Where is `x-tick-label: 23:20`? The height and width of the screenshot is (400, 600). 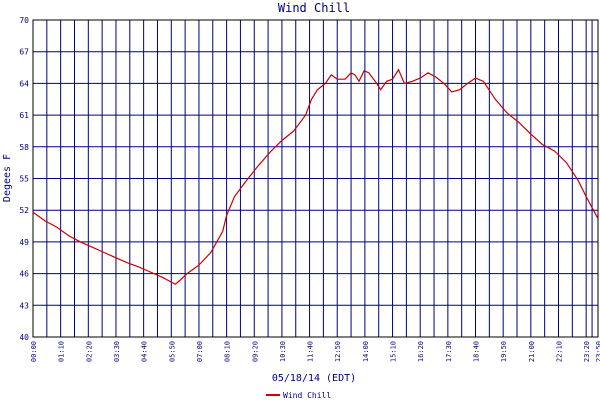 x-tick-label: 23:20 is located at coordinates (587, 351).